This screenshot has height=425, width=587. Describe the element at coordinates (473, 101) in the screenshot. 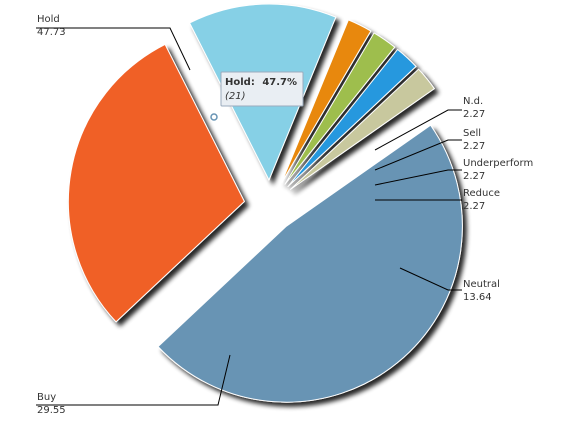

I see `slice-label: N.d.` at that location.